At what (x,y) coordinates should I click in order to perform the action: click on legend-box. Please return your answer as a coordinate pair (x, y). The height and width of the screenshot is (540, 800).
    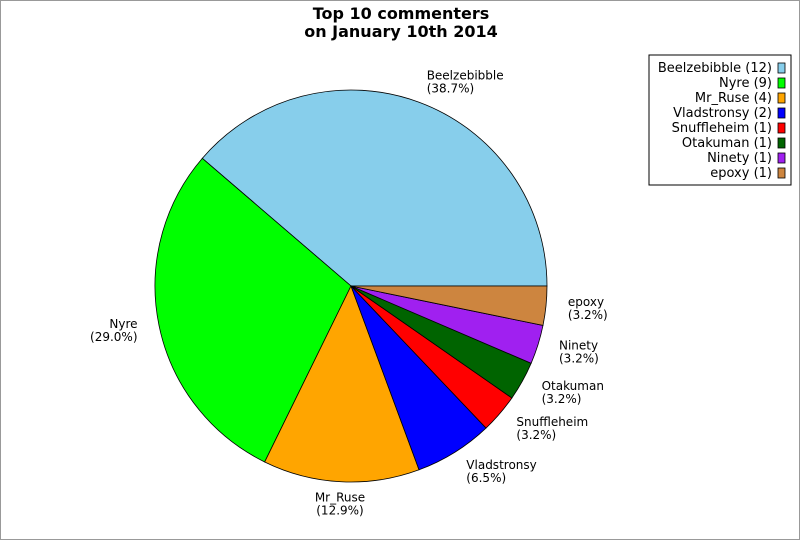
    Looking at the image, I should click on (720, 120).